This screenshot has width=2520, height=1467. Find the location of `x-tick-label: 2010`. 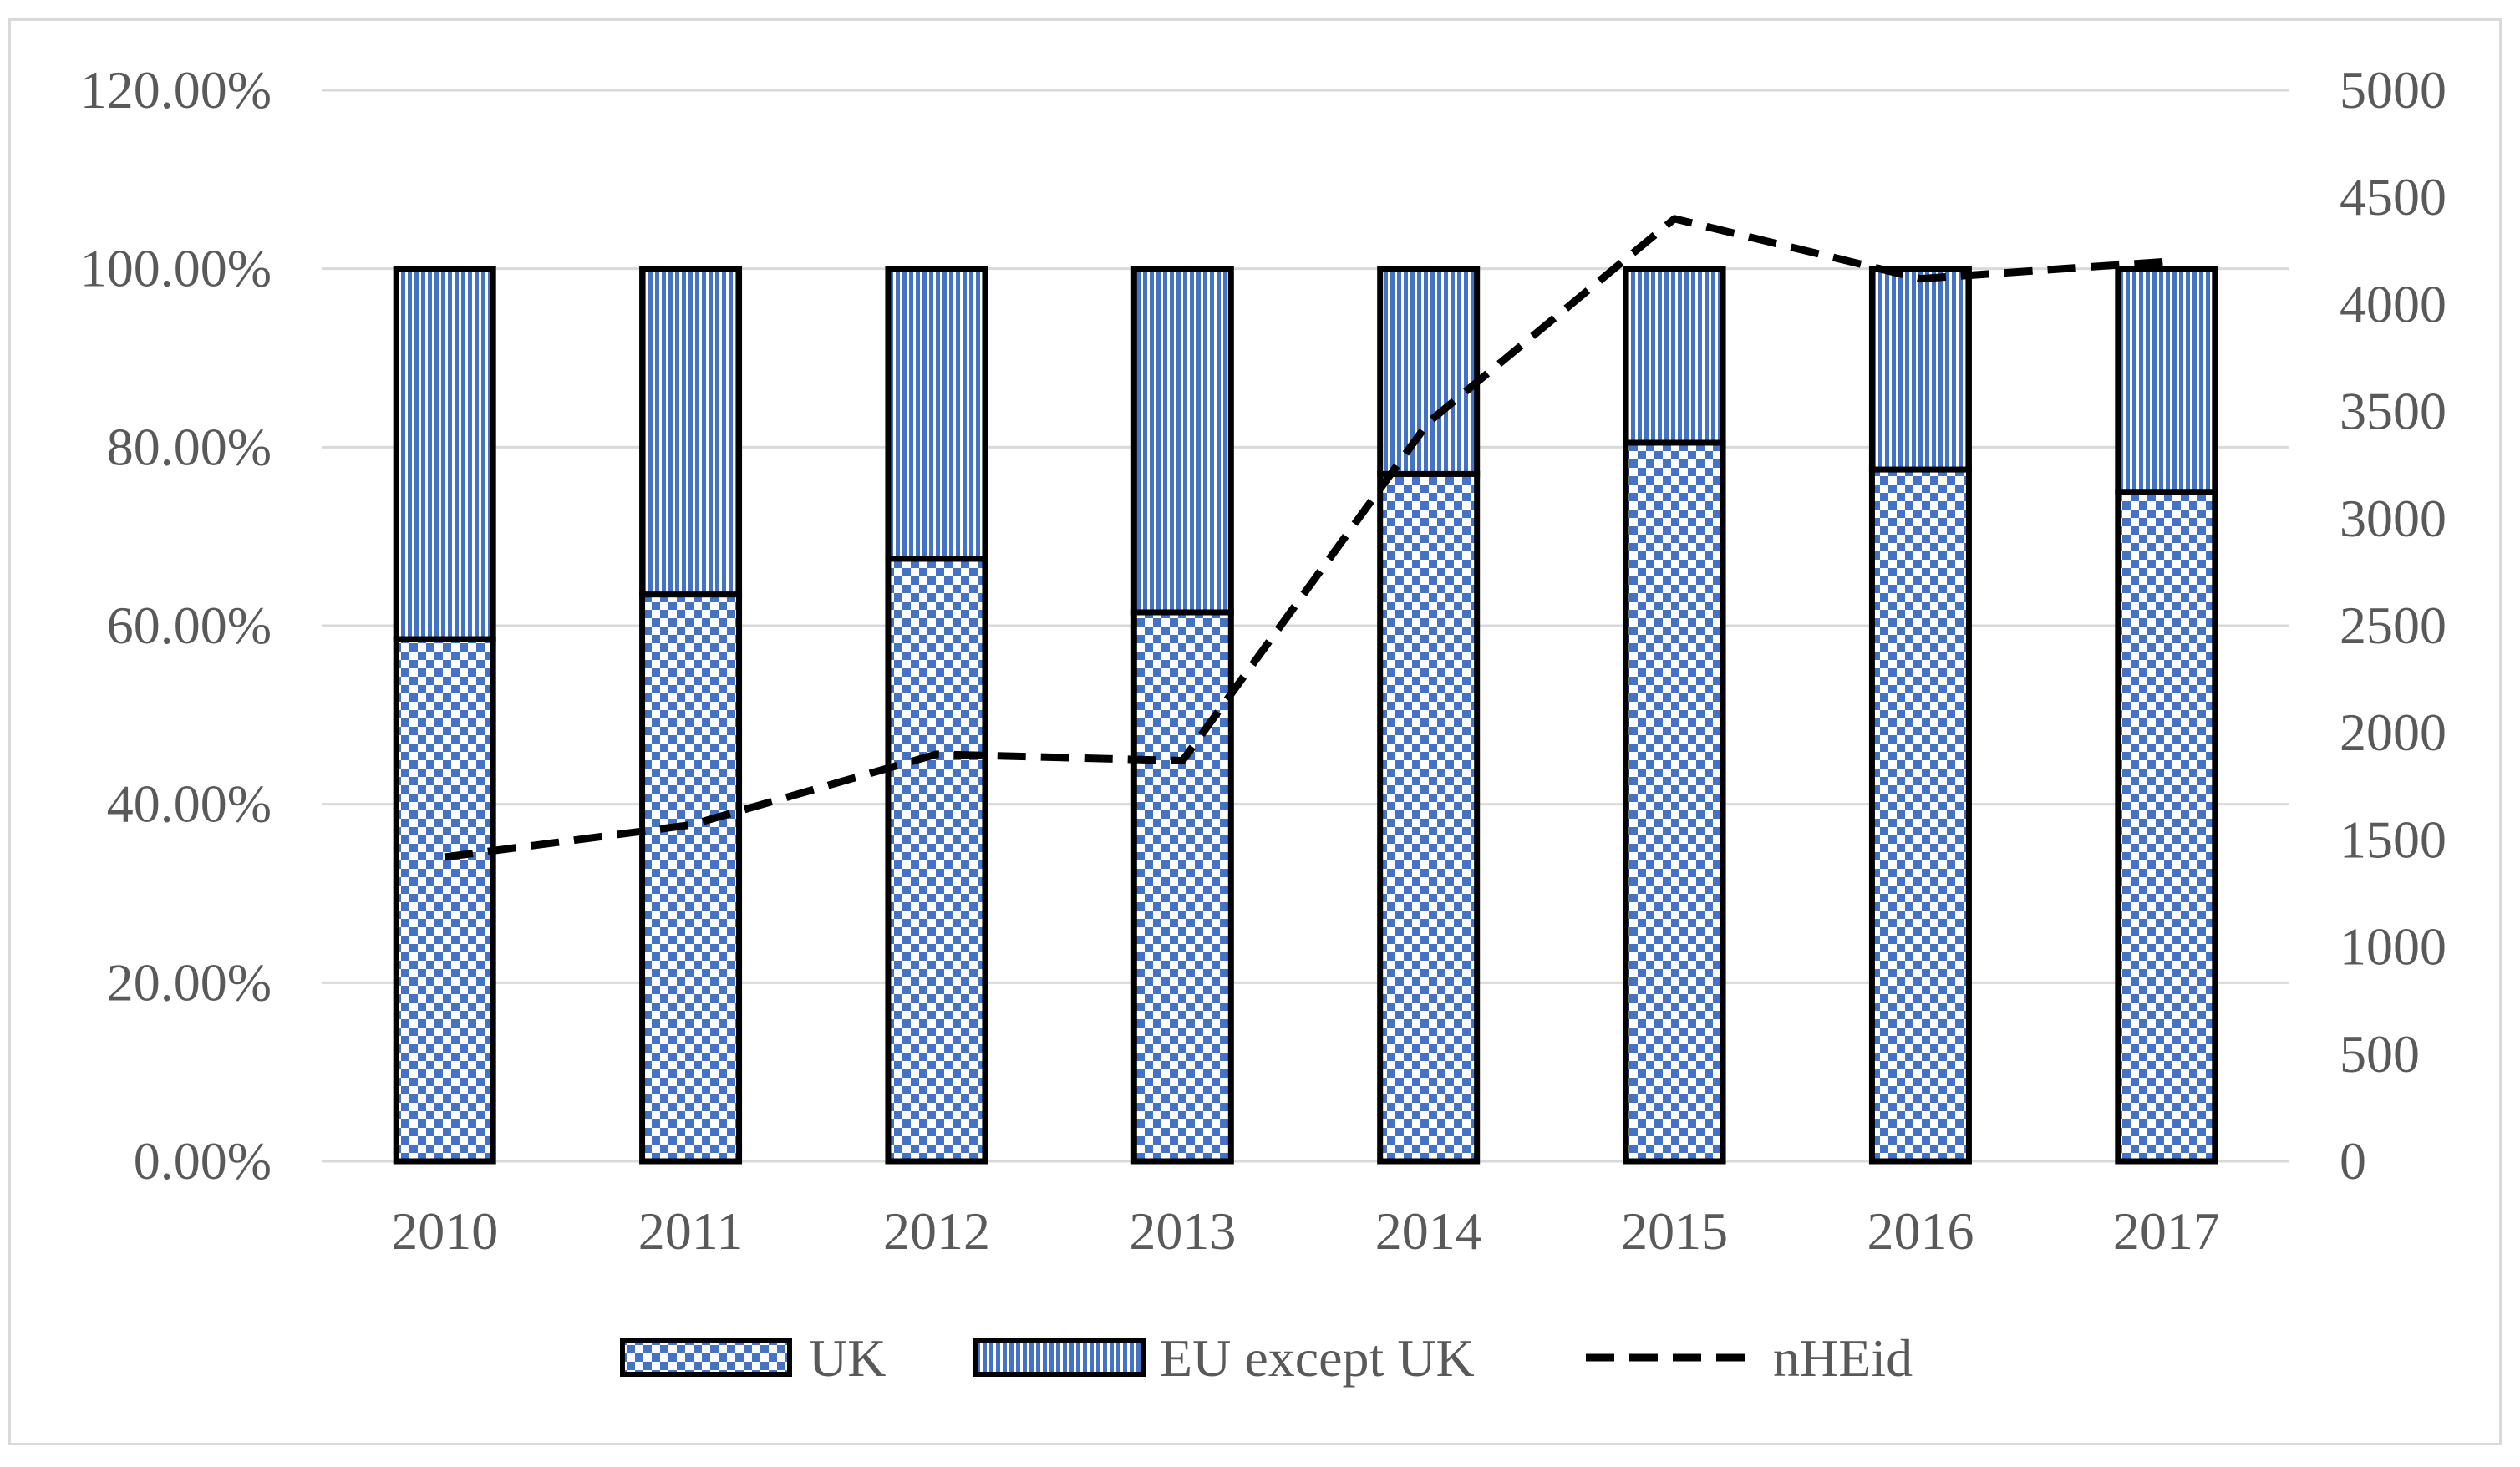

x-tick-label: 2010 is located at coordinates (444, 1231).